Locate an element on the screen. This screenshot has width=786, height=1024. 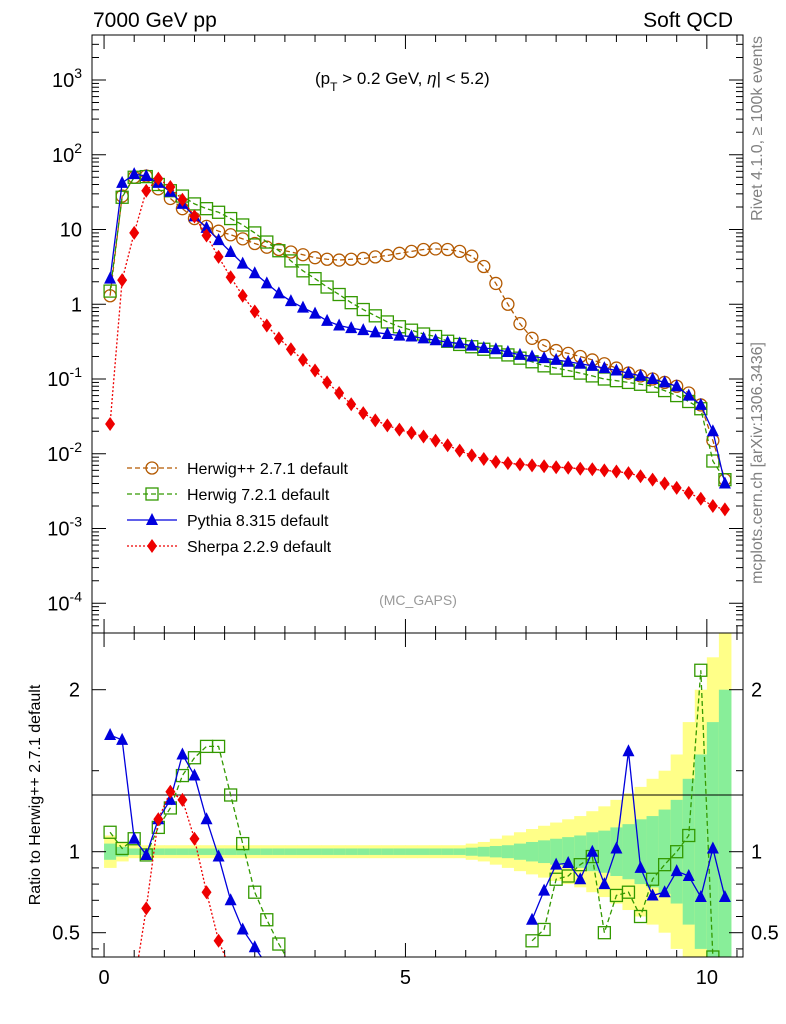
legend-label: Herwig++ 2.7.1 default is located at coordinates (268, 469).